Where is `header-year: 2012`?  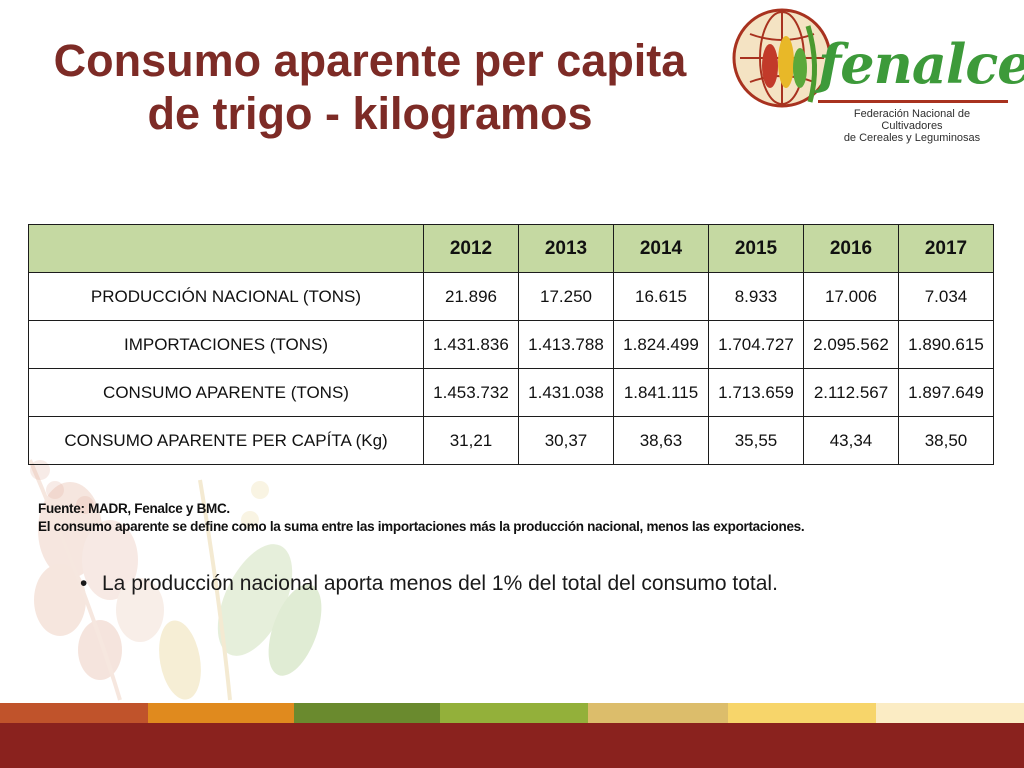 header-year: 2012 is located at coordinates (471, 248).